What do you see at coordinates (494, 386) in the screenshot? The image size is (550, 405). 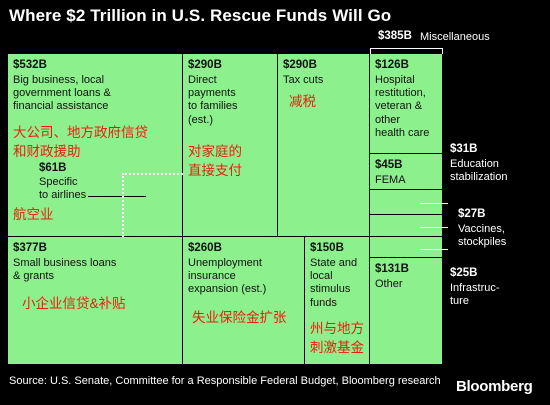 I see `bloomberg-logo: Bloomberg` at bounding box center [494, 386].